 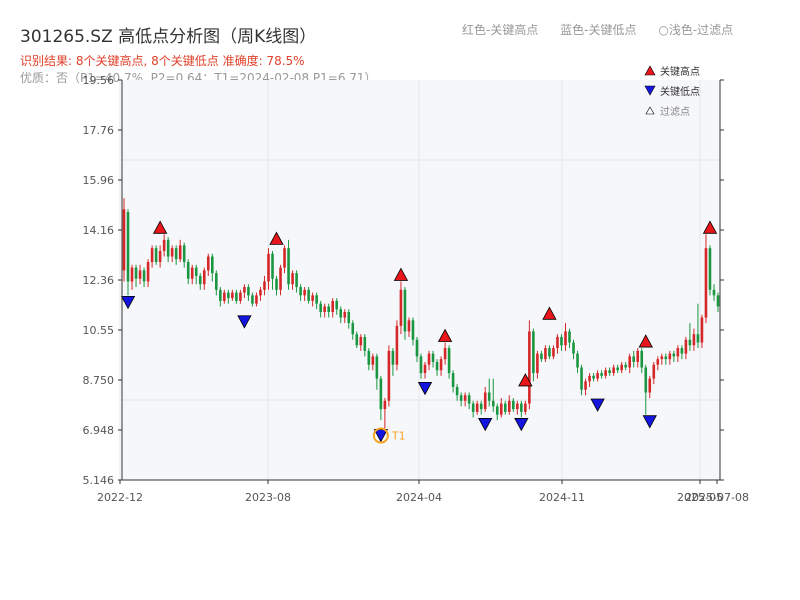 What do you see at coordinates (99, 380) in the screenshot?
I see `y-tick-label: 8.750` at bounding box center [99, 380].